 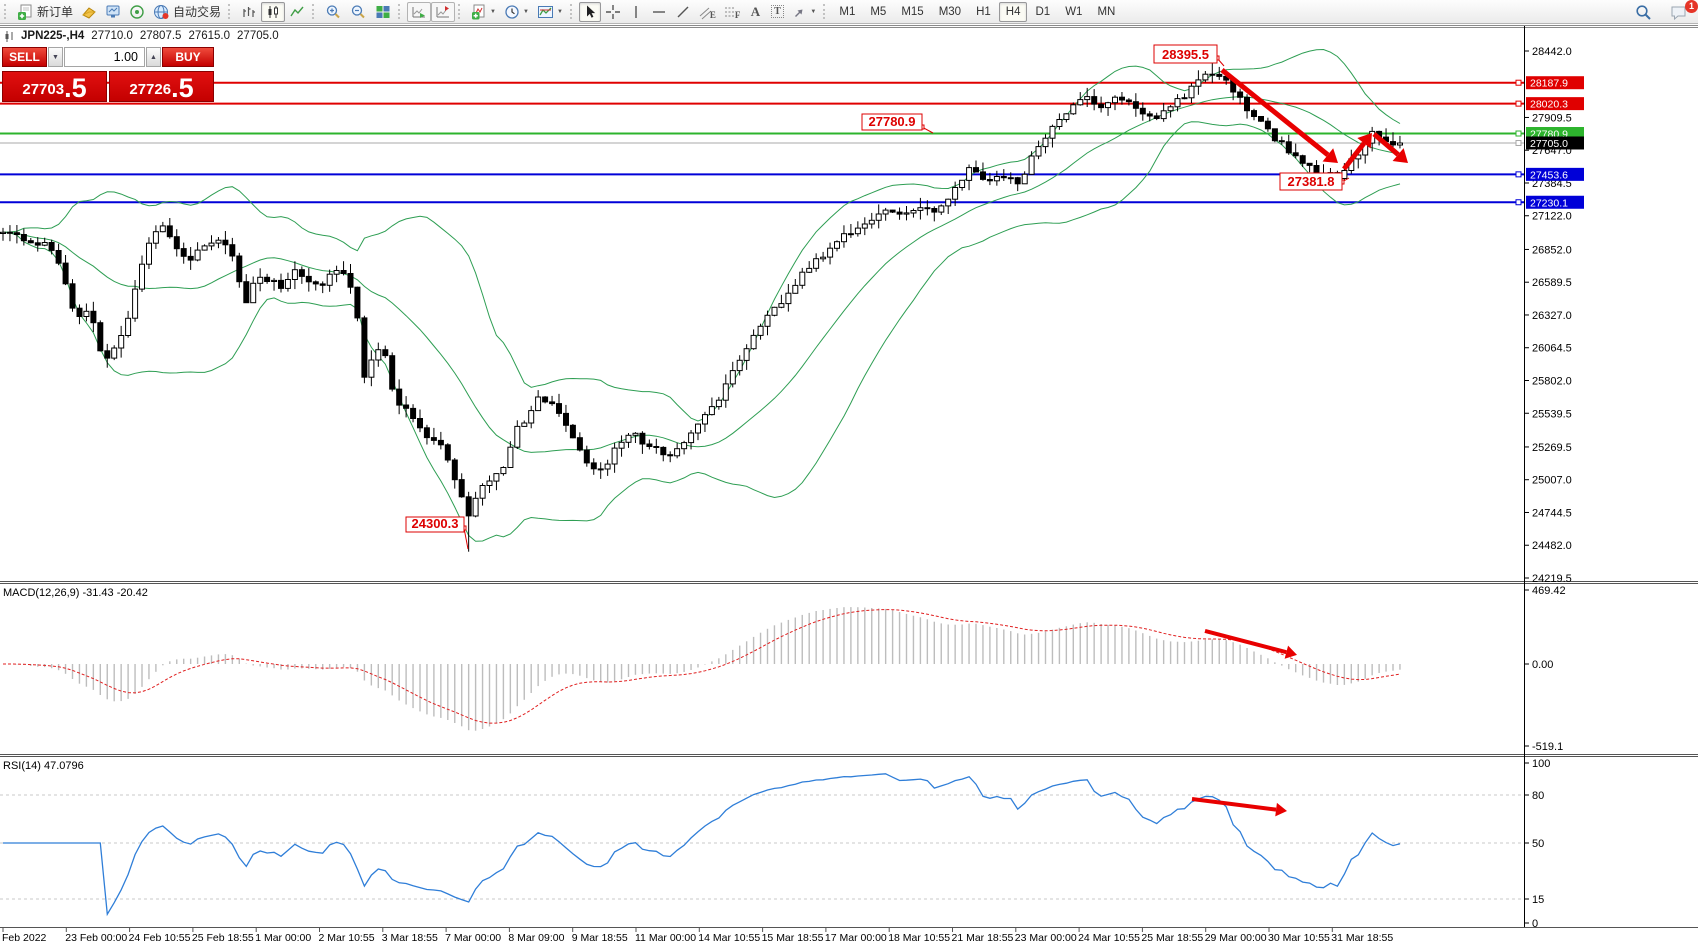 I want to click on market-watch-icon, so click(x=89, y=12).